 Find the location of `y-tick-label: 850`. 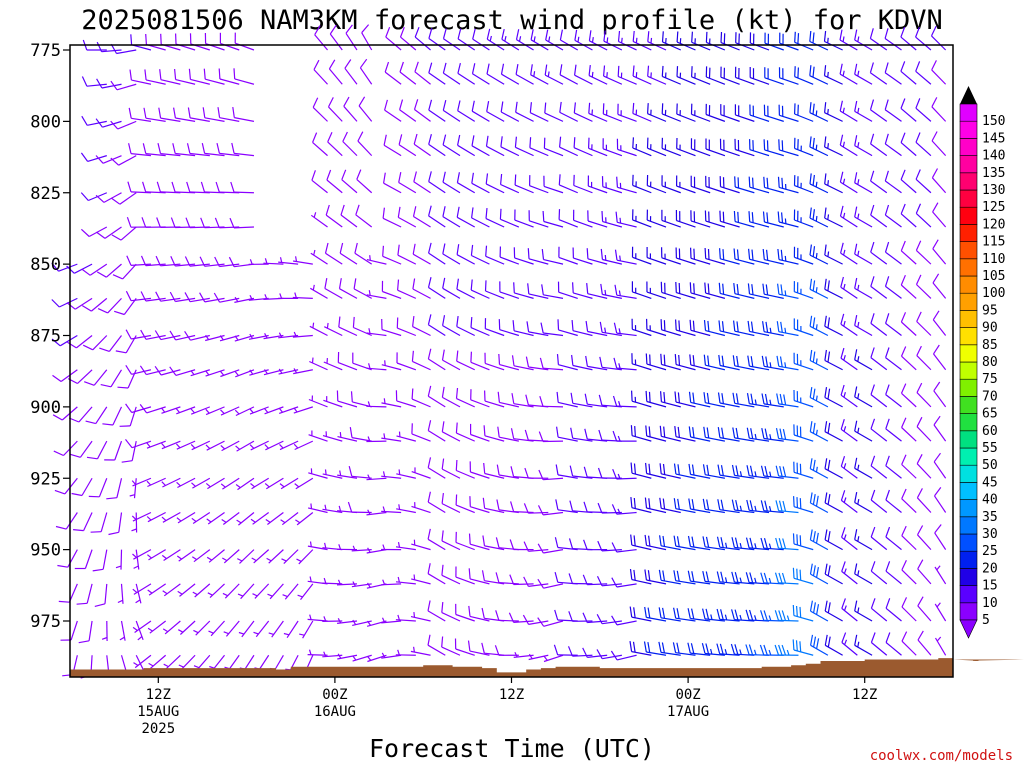

y-tick-label: 850 is located at coordinates (45, 265).